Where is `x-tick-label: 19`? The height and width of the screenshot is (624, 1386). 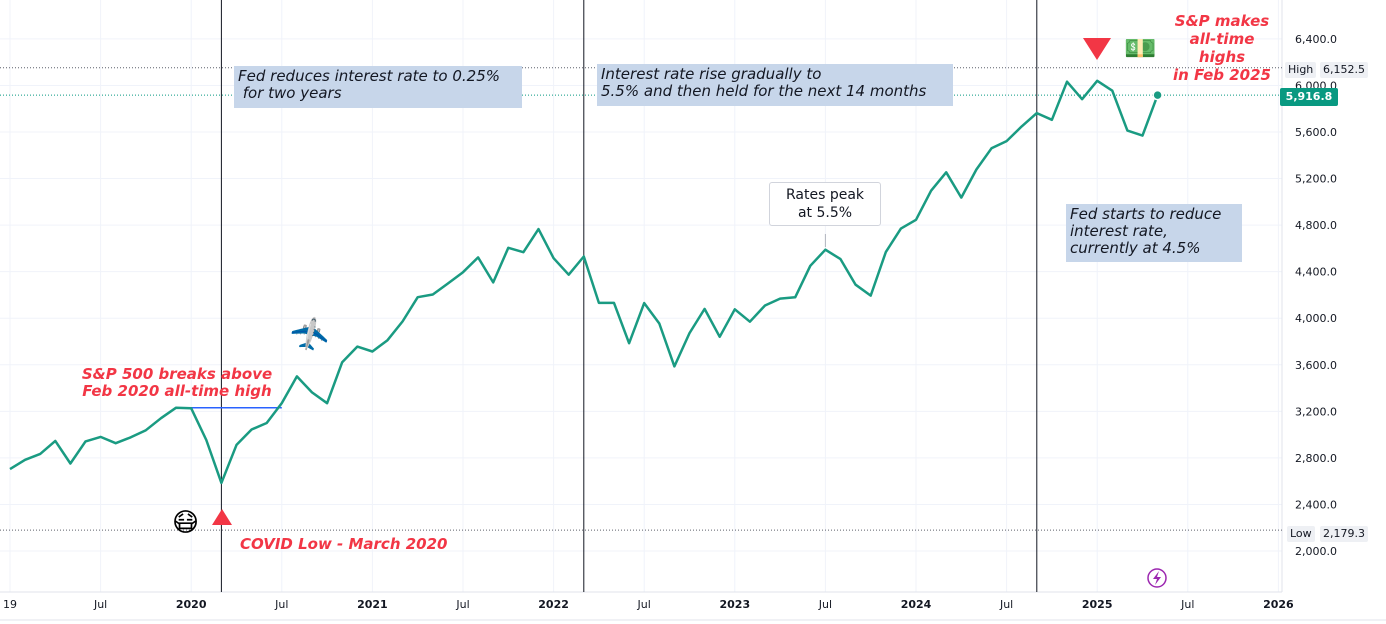 x-tick-label: 19 is located at coordinates (10, 604).